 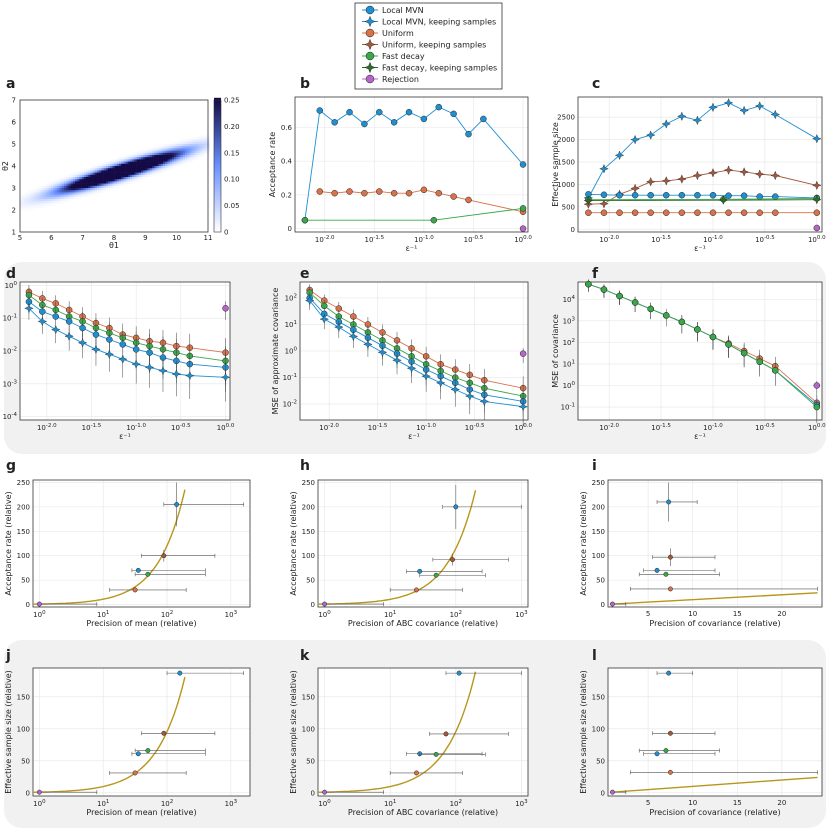 I want to click on tick-exp: 2, so click(x=574, y=341).